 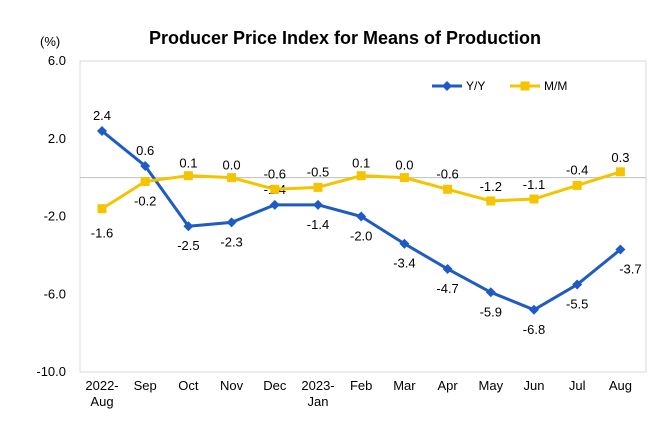 What do you see at coordinates (188, 385) in the screenshot?
I see `x-tick-label: Oct` at bounding box center [188, 385].